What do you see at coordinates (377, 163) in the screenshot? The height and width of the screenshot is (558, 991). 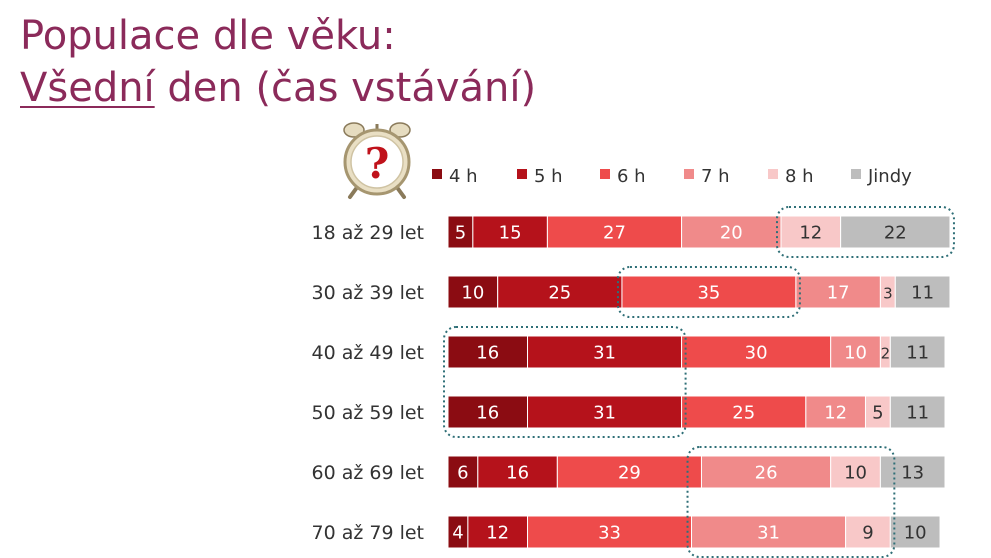 I see `question-mark-glyph: ?` at bounding box center [377, 163].